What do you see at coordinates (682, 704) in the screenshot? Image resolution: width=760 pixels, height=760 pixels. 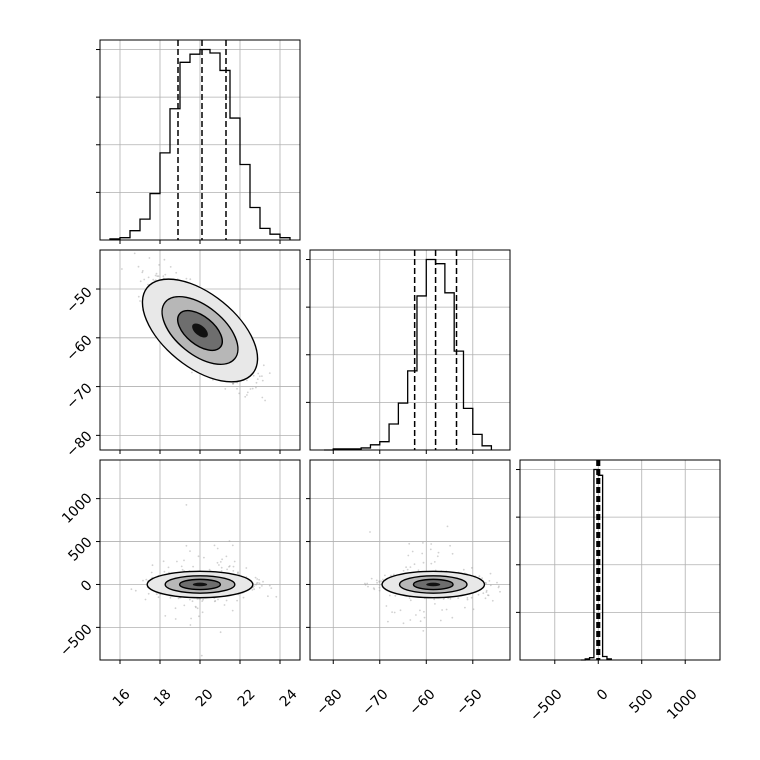 I see `x-tick-label-p2: 1000` at bounding box center [682, 704].